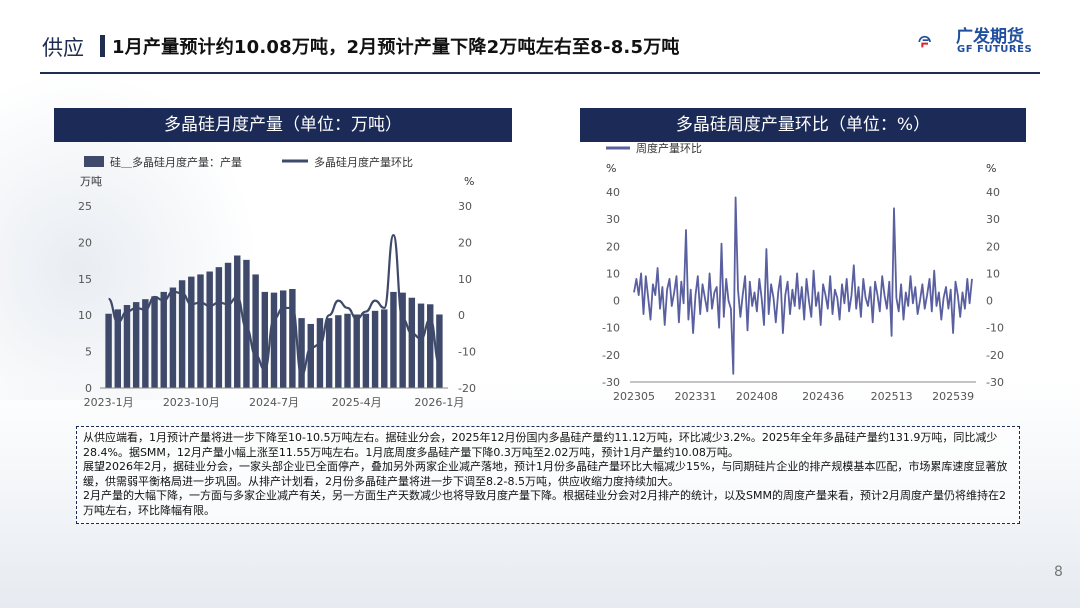  Describe the element at coordinates (803, 285) in the screenshot. I see `weekly-change-line` at that location.